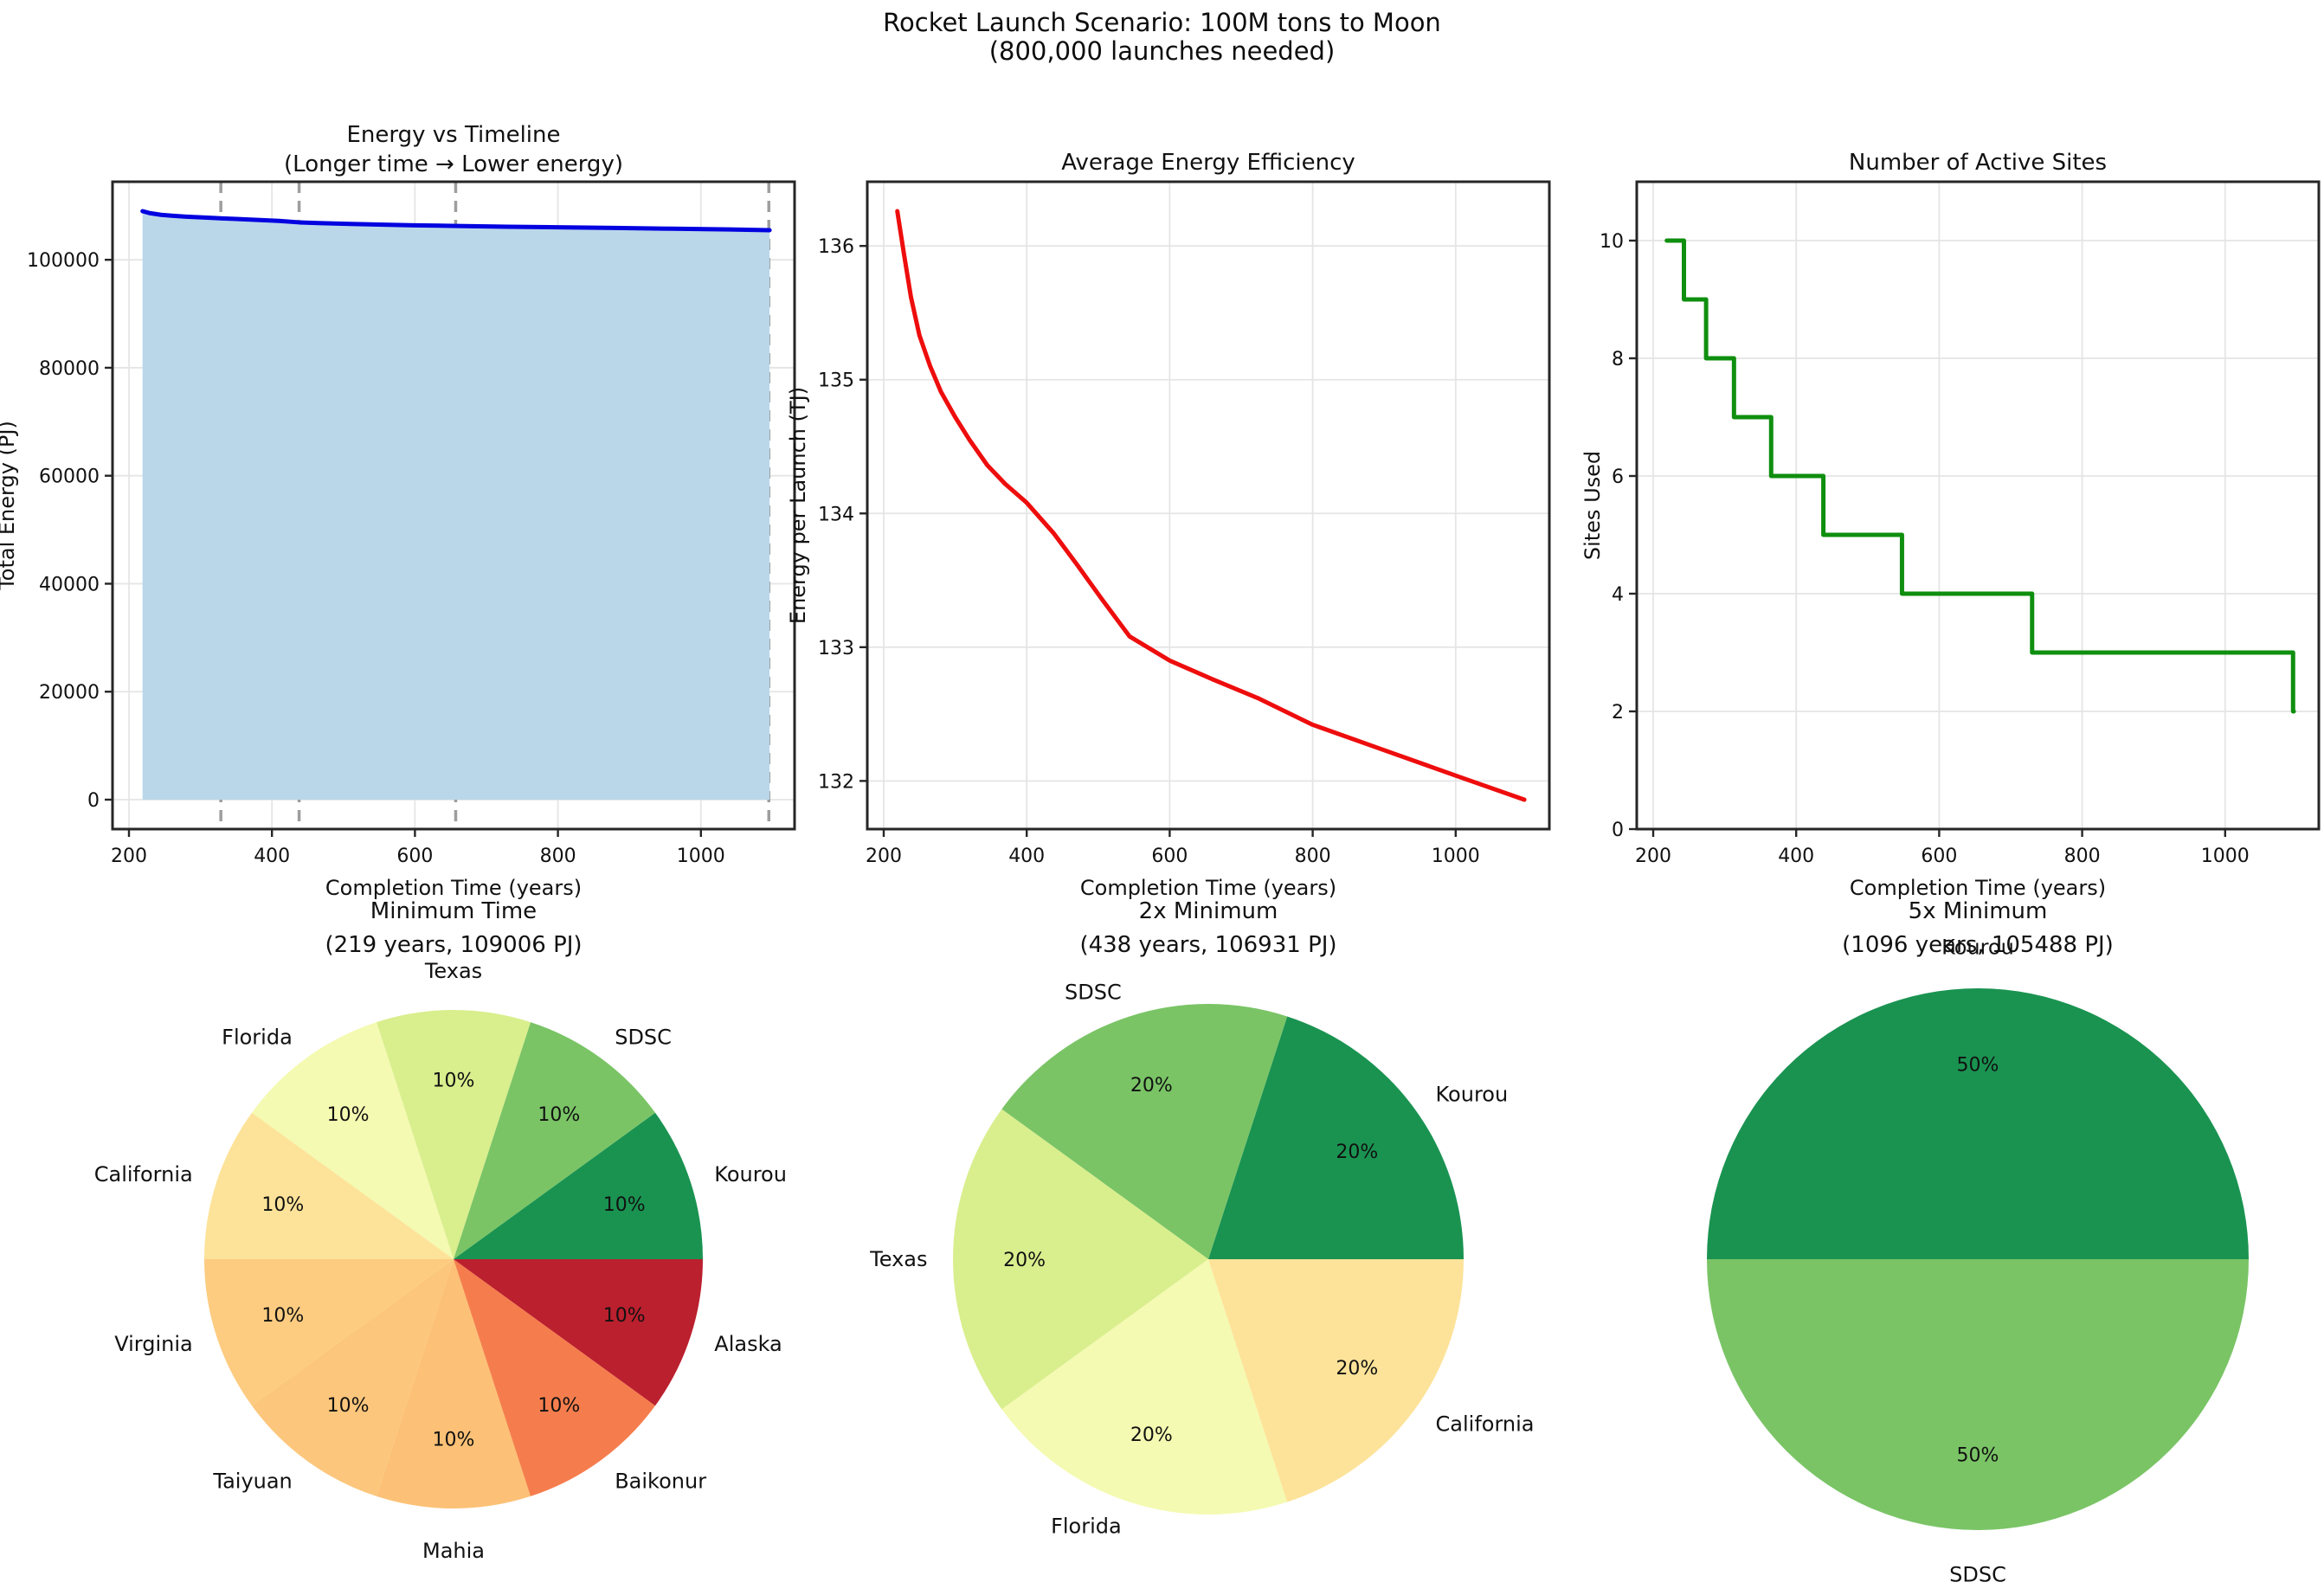  Describe the element at coordinates (257, 1038) in the screenshot. I see `pie-label-florida: Florida` at that location.